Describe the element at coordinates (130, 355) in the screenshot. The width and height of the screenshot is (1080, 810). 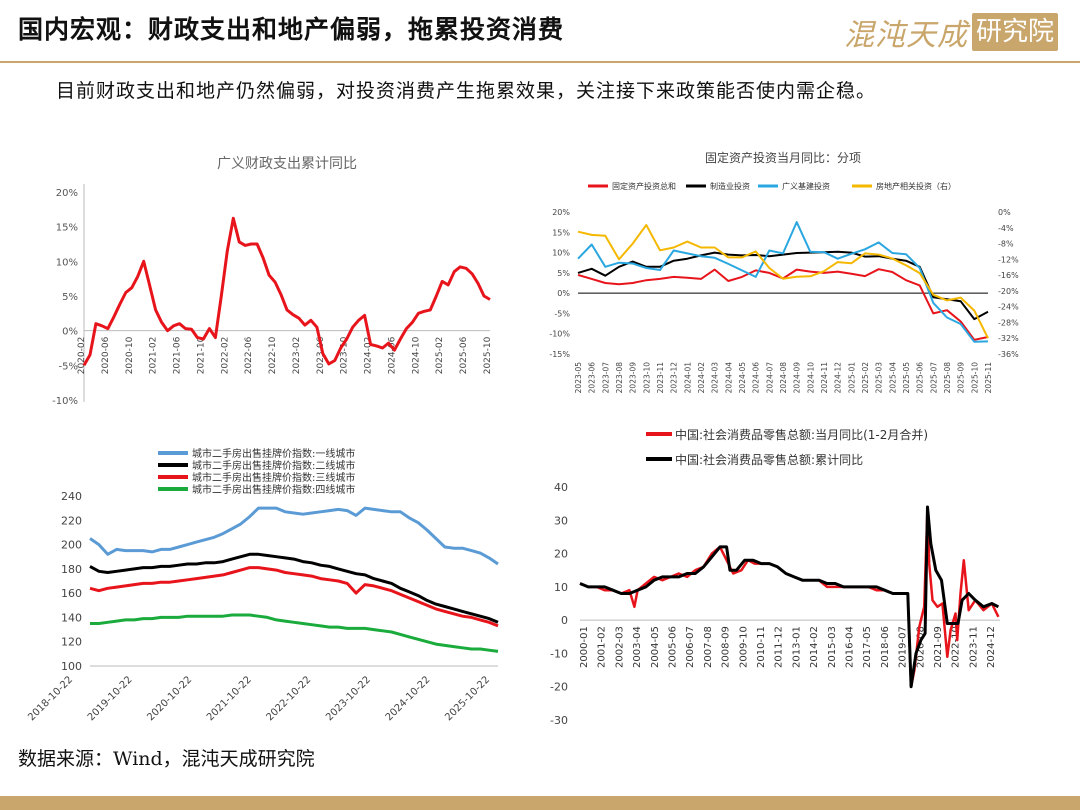
I see `x-tick-label: 2020-10` at that location.